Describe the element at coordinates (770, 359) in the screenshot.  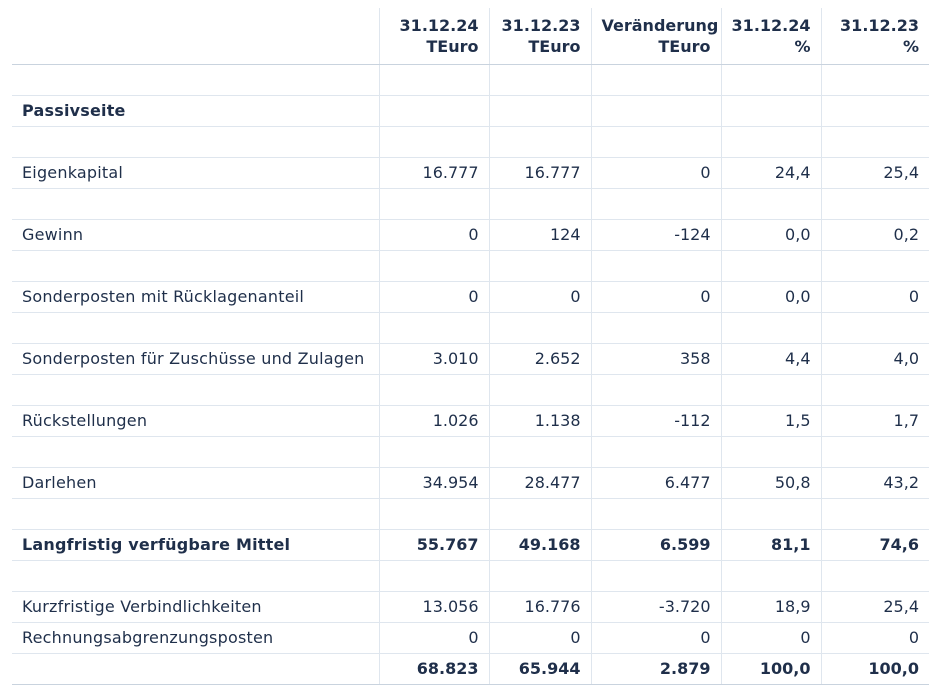
I see `value-cell: 4,4` at that location.